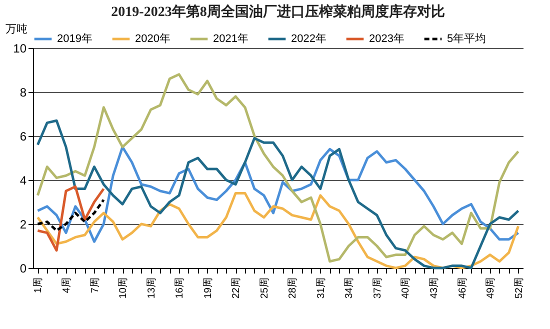  Describe the element at coordinates (462, 288) in the screenshot. I see `x-tick-label: 46周` at that location.